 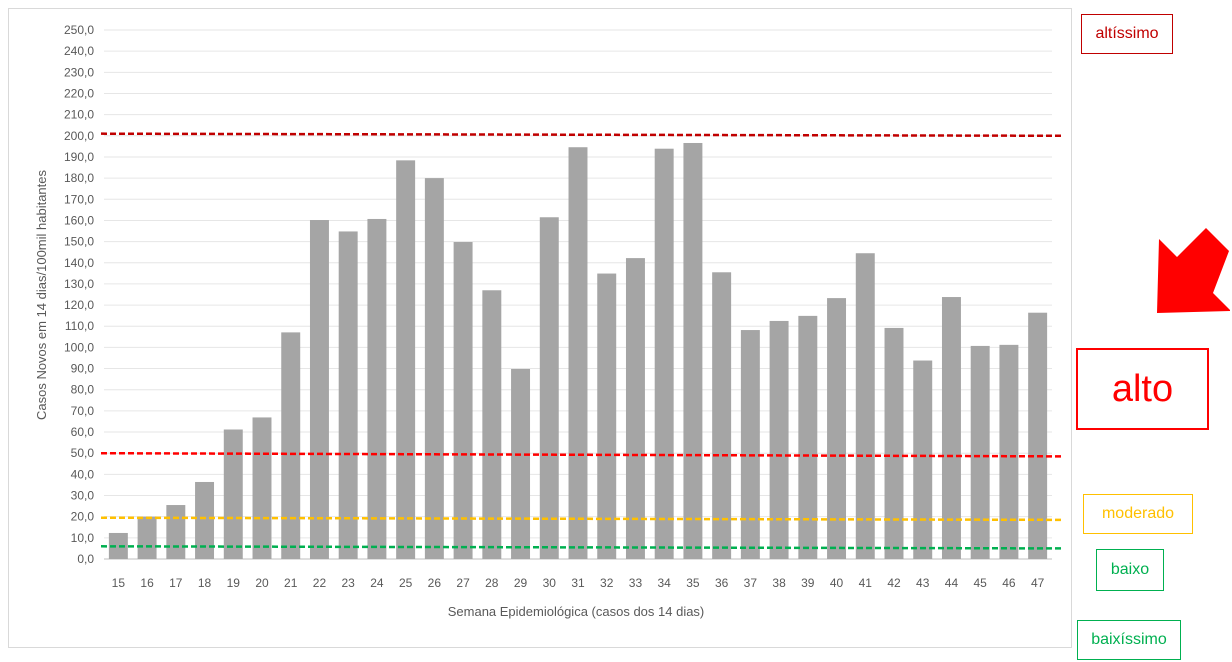 What do you see at coordinates (79, 326) in the screenshot?
I see `y-tick-label: 110,0` at bounding box center [79, 326].